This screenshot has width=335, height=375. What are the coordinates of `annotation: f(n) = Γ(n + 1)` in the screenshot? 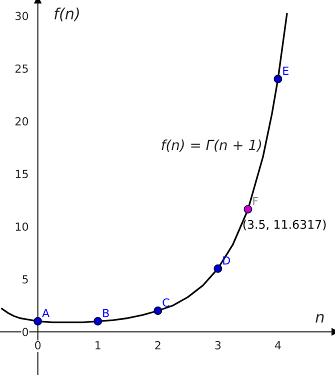 It's located at (212, 145).